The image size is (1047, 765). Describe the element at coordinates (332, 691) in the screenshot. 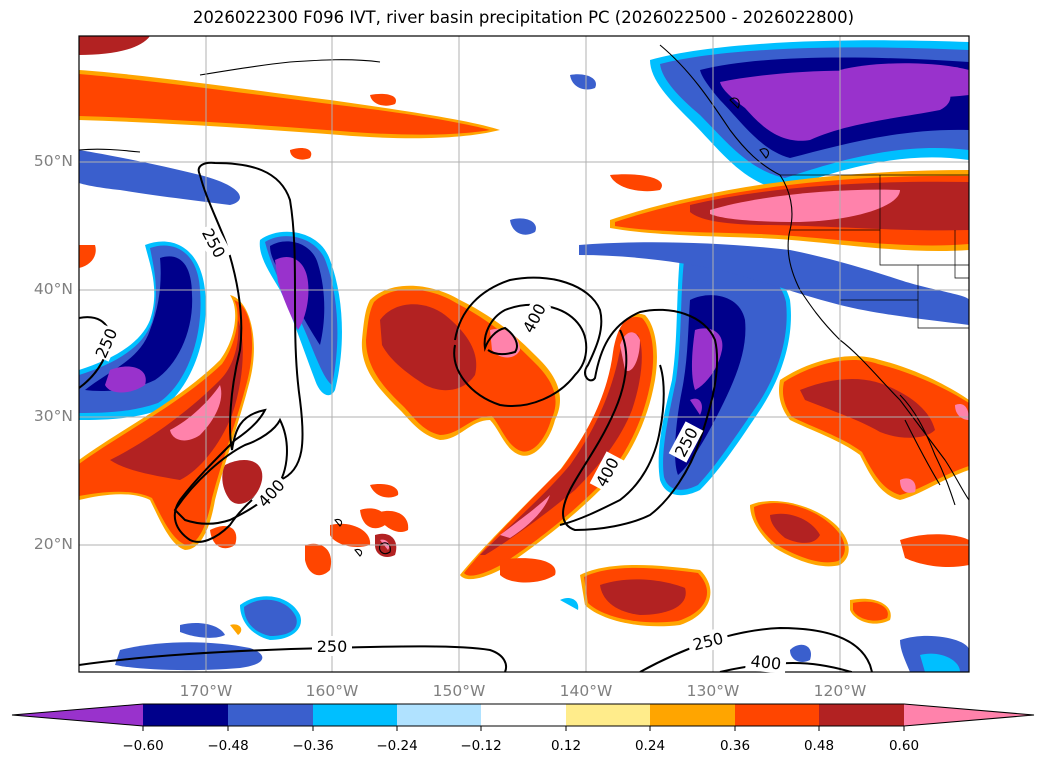

I see `lon-label: 160°W` at that location.